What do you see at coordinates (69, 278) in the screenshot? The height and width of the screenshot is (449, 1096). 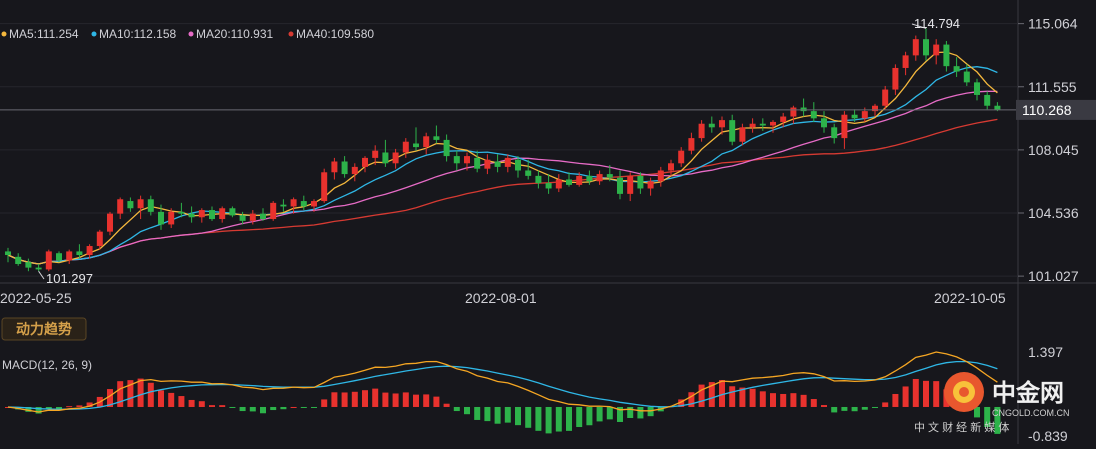 I see `low-marker-label: 101.297` at bounding box center [69, 278].